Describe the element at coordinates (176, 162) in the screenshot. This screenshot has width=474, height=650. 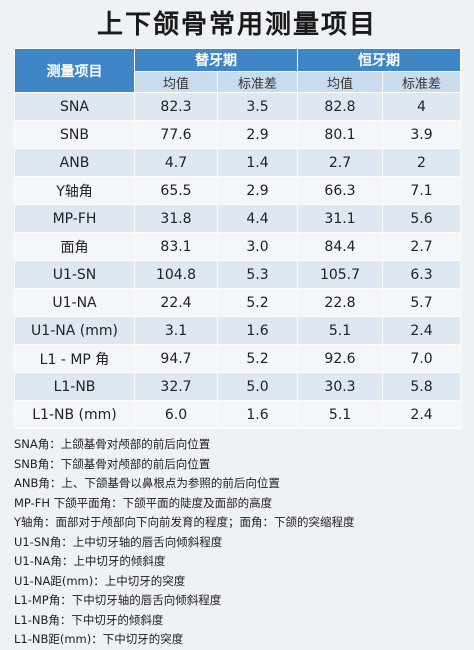
I see `cell-mean: 4.7` at that location.